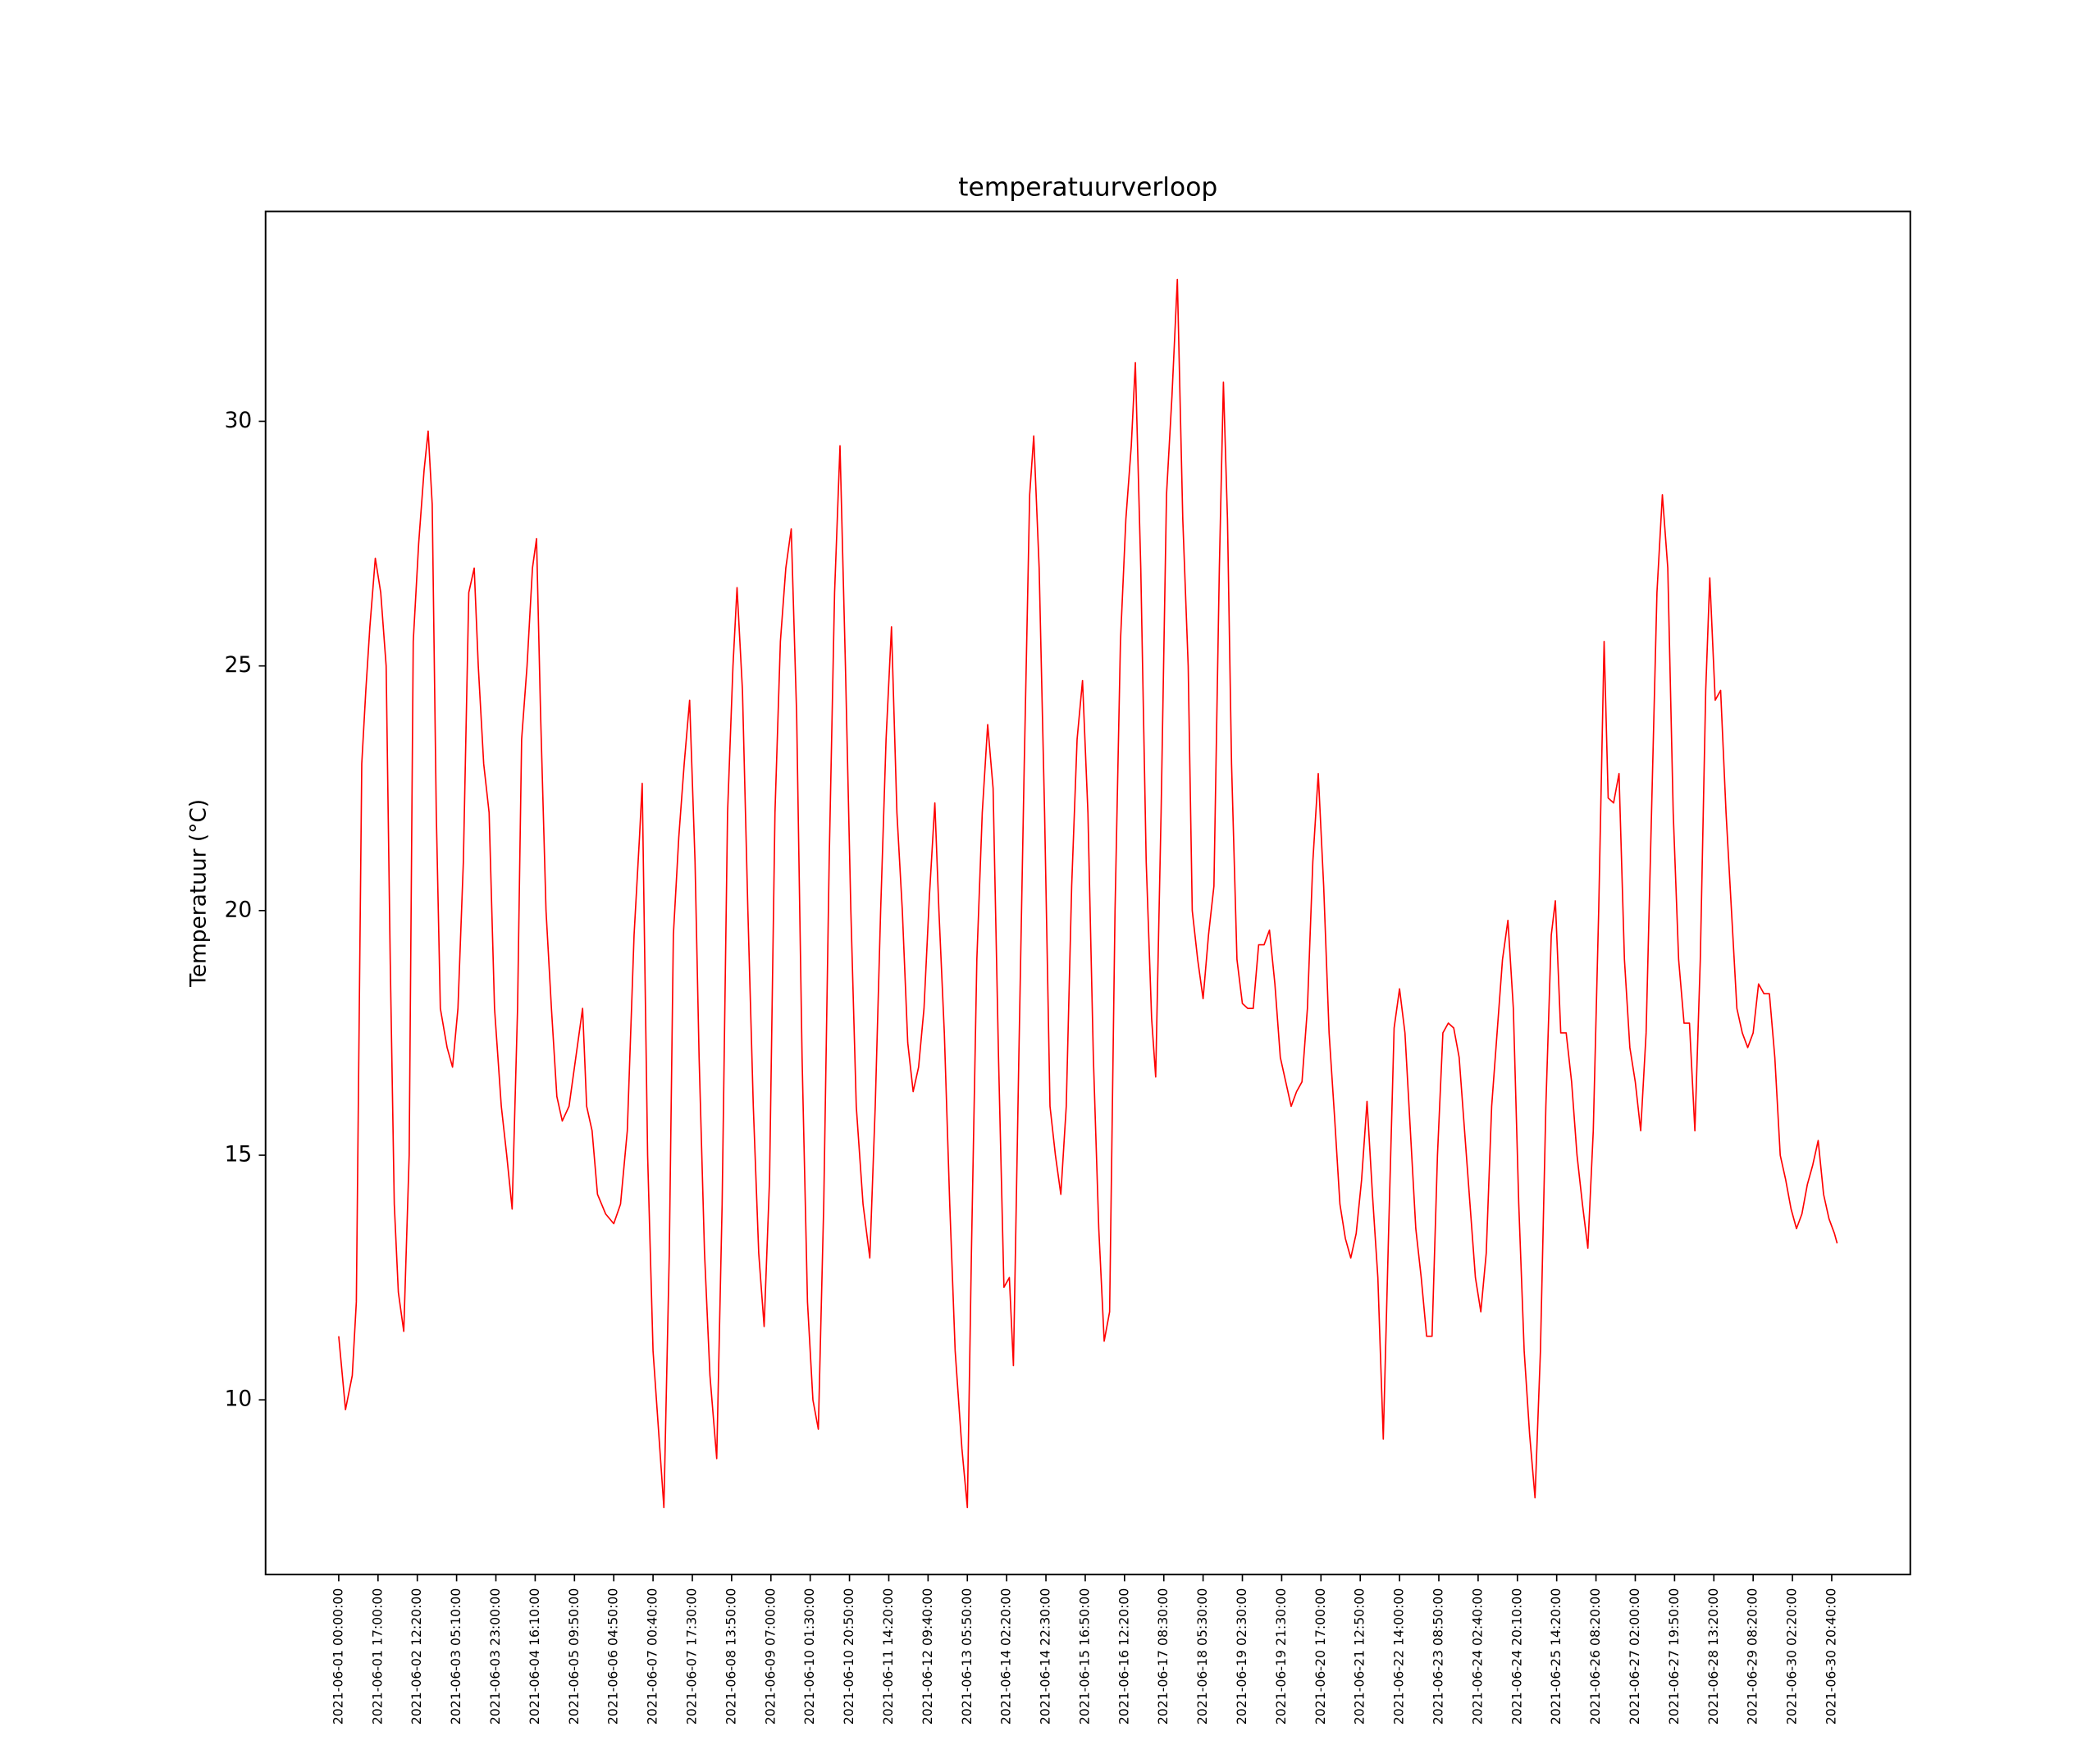 The image size is (2100, 1750). I want to click on x-tick-label: 2021-06-01 00:00:00, so click(337, 1656).